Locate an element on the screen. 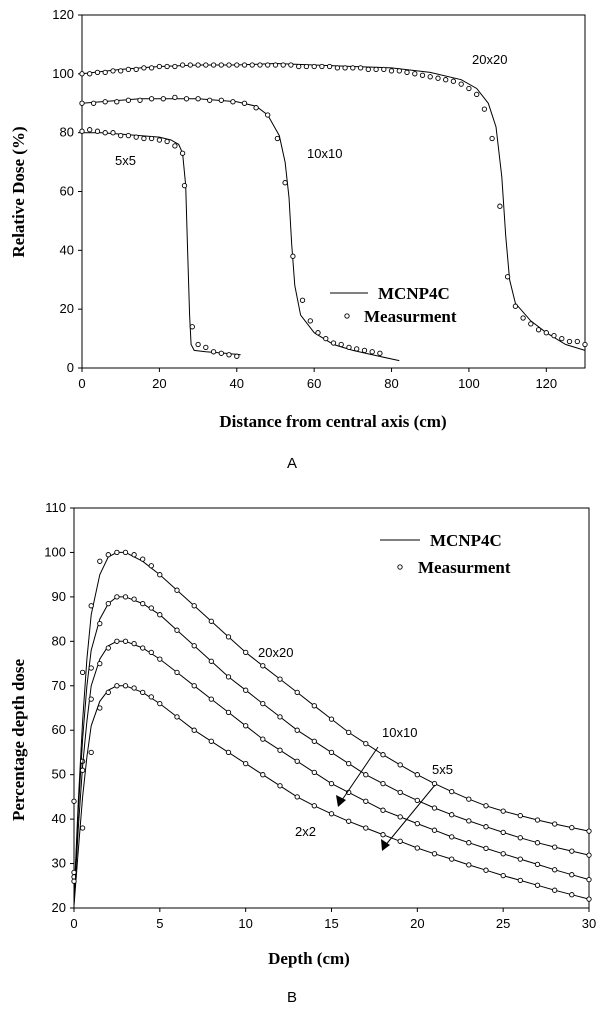 Image resolution: width=596 pixels, height=1010 pixels. panel-b-x-axis-label: Depth (cm) is located at coordinates (309, 958).